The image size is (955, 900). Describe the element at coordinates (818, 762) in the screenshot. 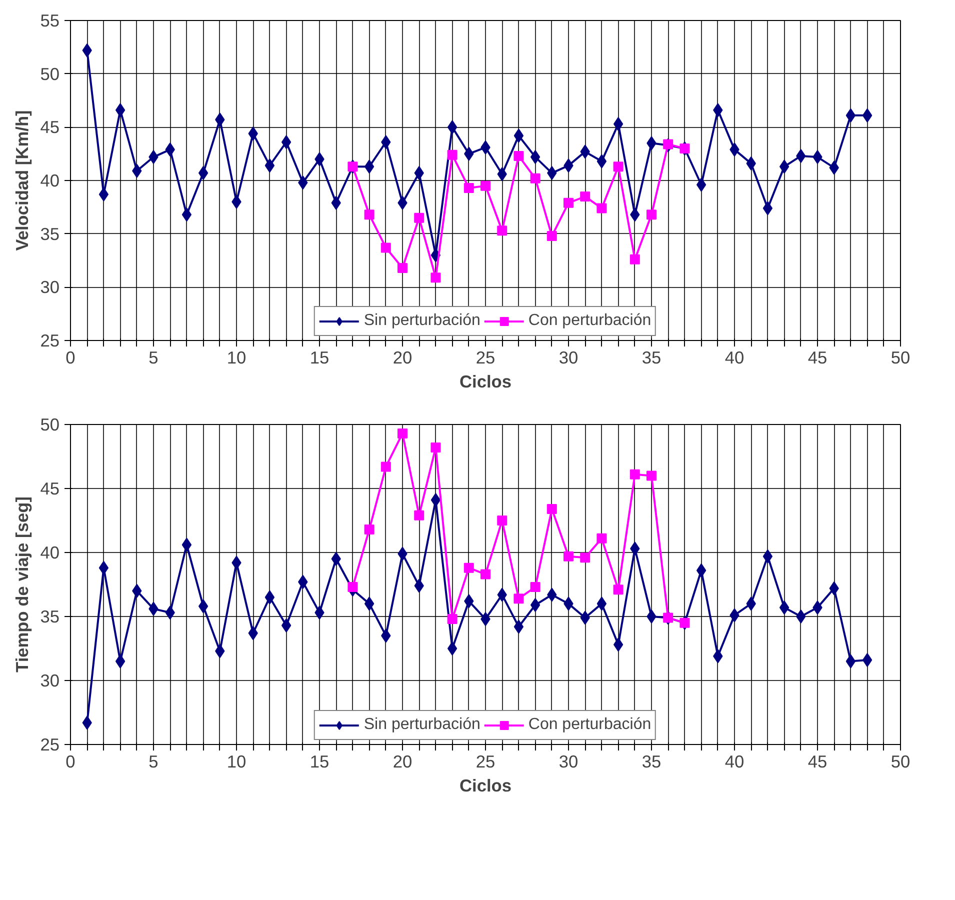

I see `x-tick-label: 45` at that location.